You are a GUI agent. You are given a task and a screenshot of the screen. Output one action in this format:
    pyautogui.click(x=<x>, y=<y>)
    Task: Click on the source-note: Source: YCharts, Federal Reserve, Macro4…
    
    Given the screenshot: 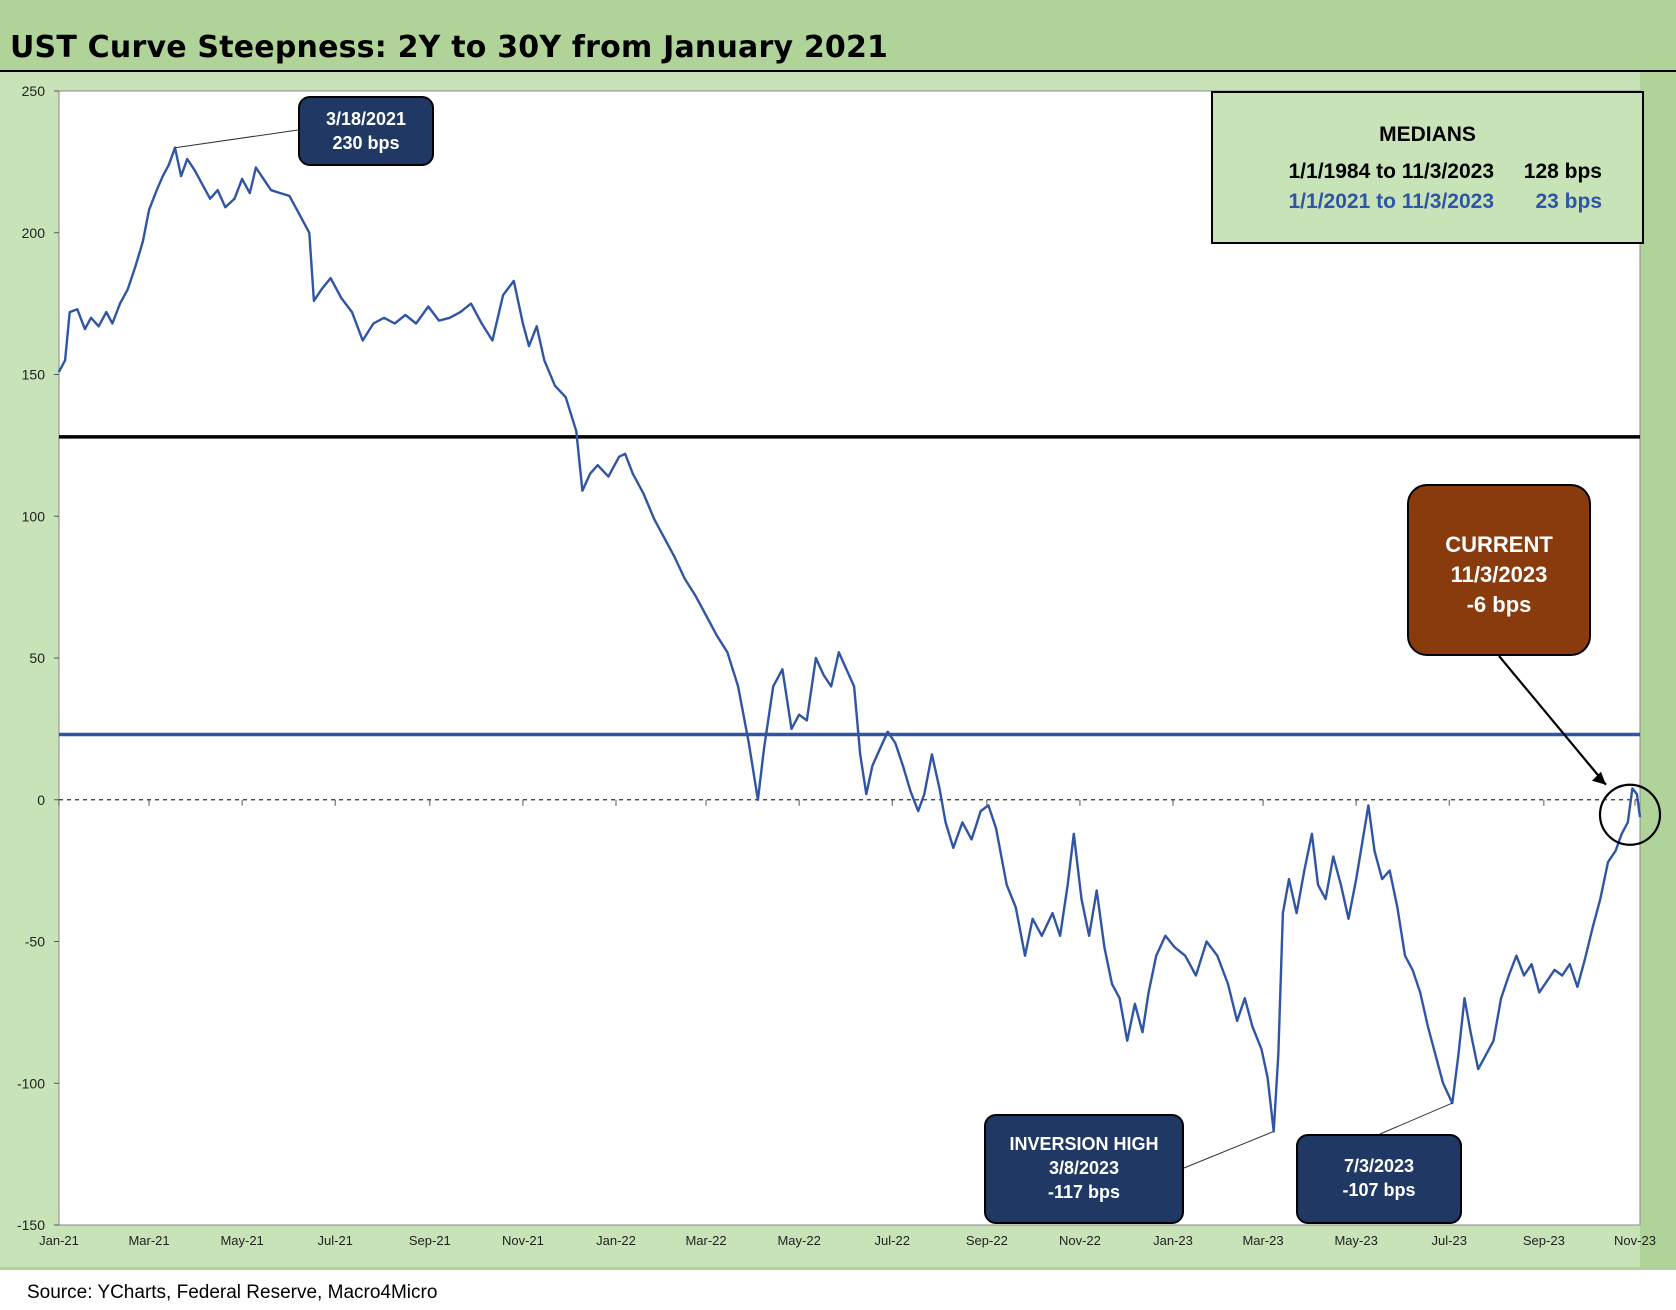 What is the action you would take?
    pyautogui.click(x=232, y=1292)
    